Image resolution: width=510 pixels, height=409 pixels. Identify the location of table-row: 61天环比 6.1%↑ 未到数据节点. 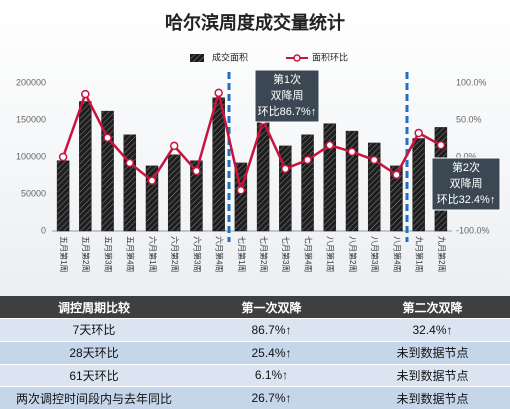
(255, 375).